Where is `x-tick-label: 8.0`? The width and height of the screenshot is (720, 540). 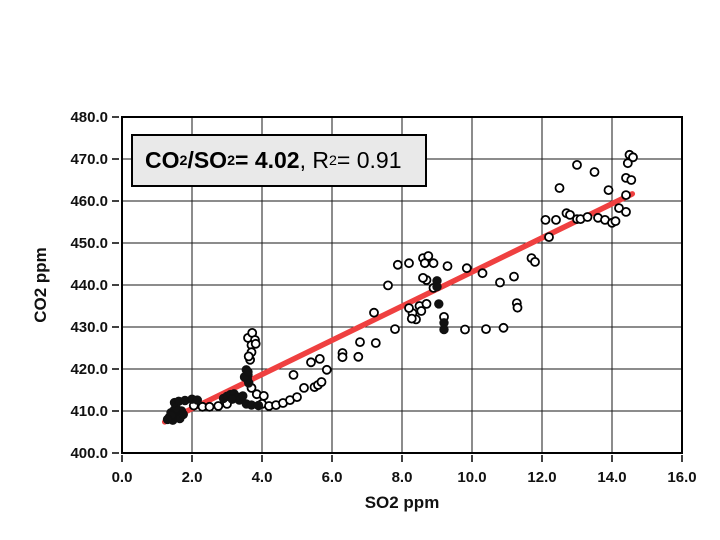
x-tick-label: 8.0 is located at coordinates (402, 477).